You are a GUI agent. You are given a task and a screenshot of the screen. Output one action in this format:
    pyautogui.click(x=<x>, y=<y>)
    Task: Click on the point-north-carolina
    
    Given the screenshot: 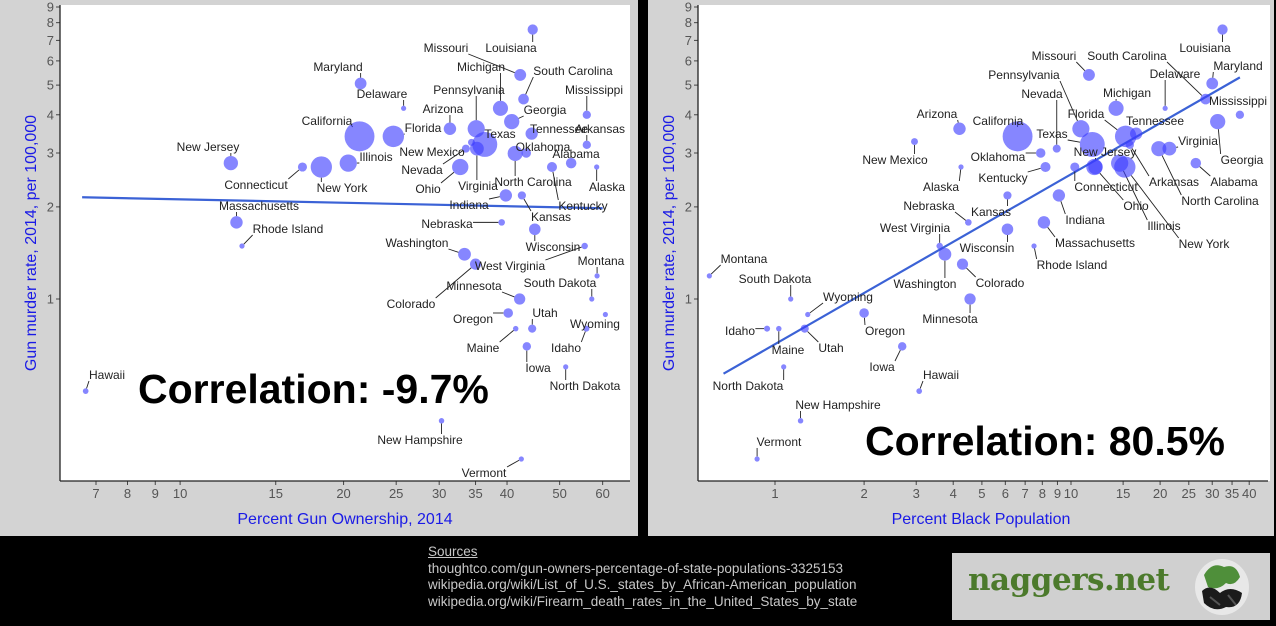 What is the action you would take?
    pyautogui.click(x=515, y=153)
    